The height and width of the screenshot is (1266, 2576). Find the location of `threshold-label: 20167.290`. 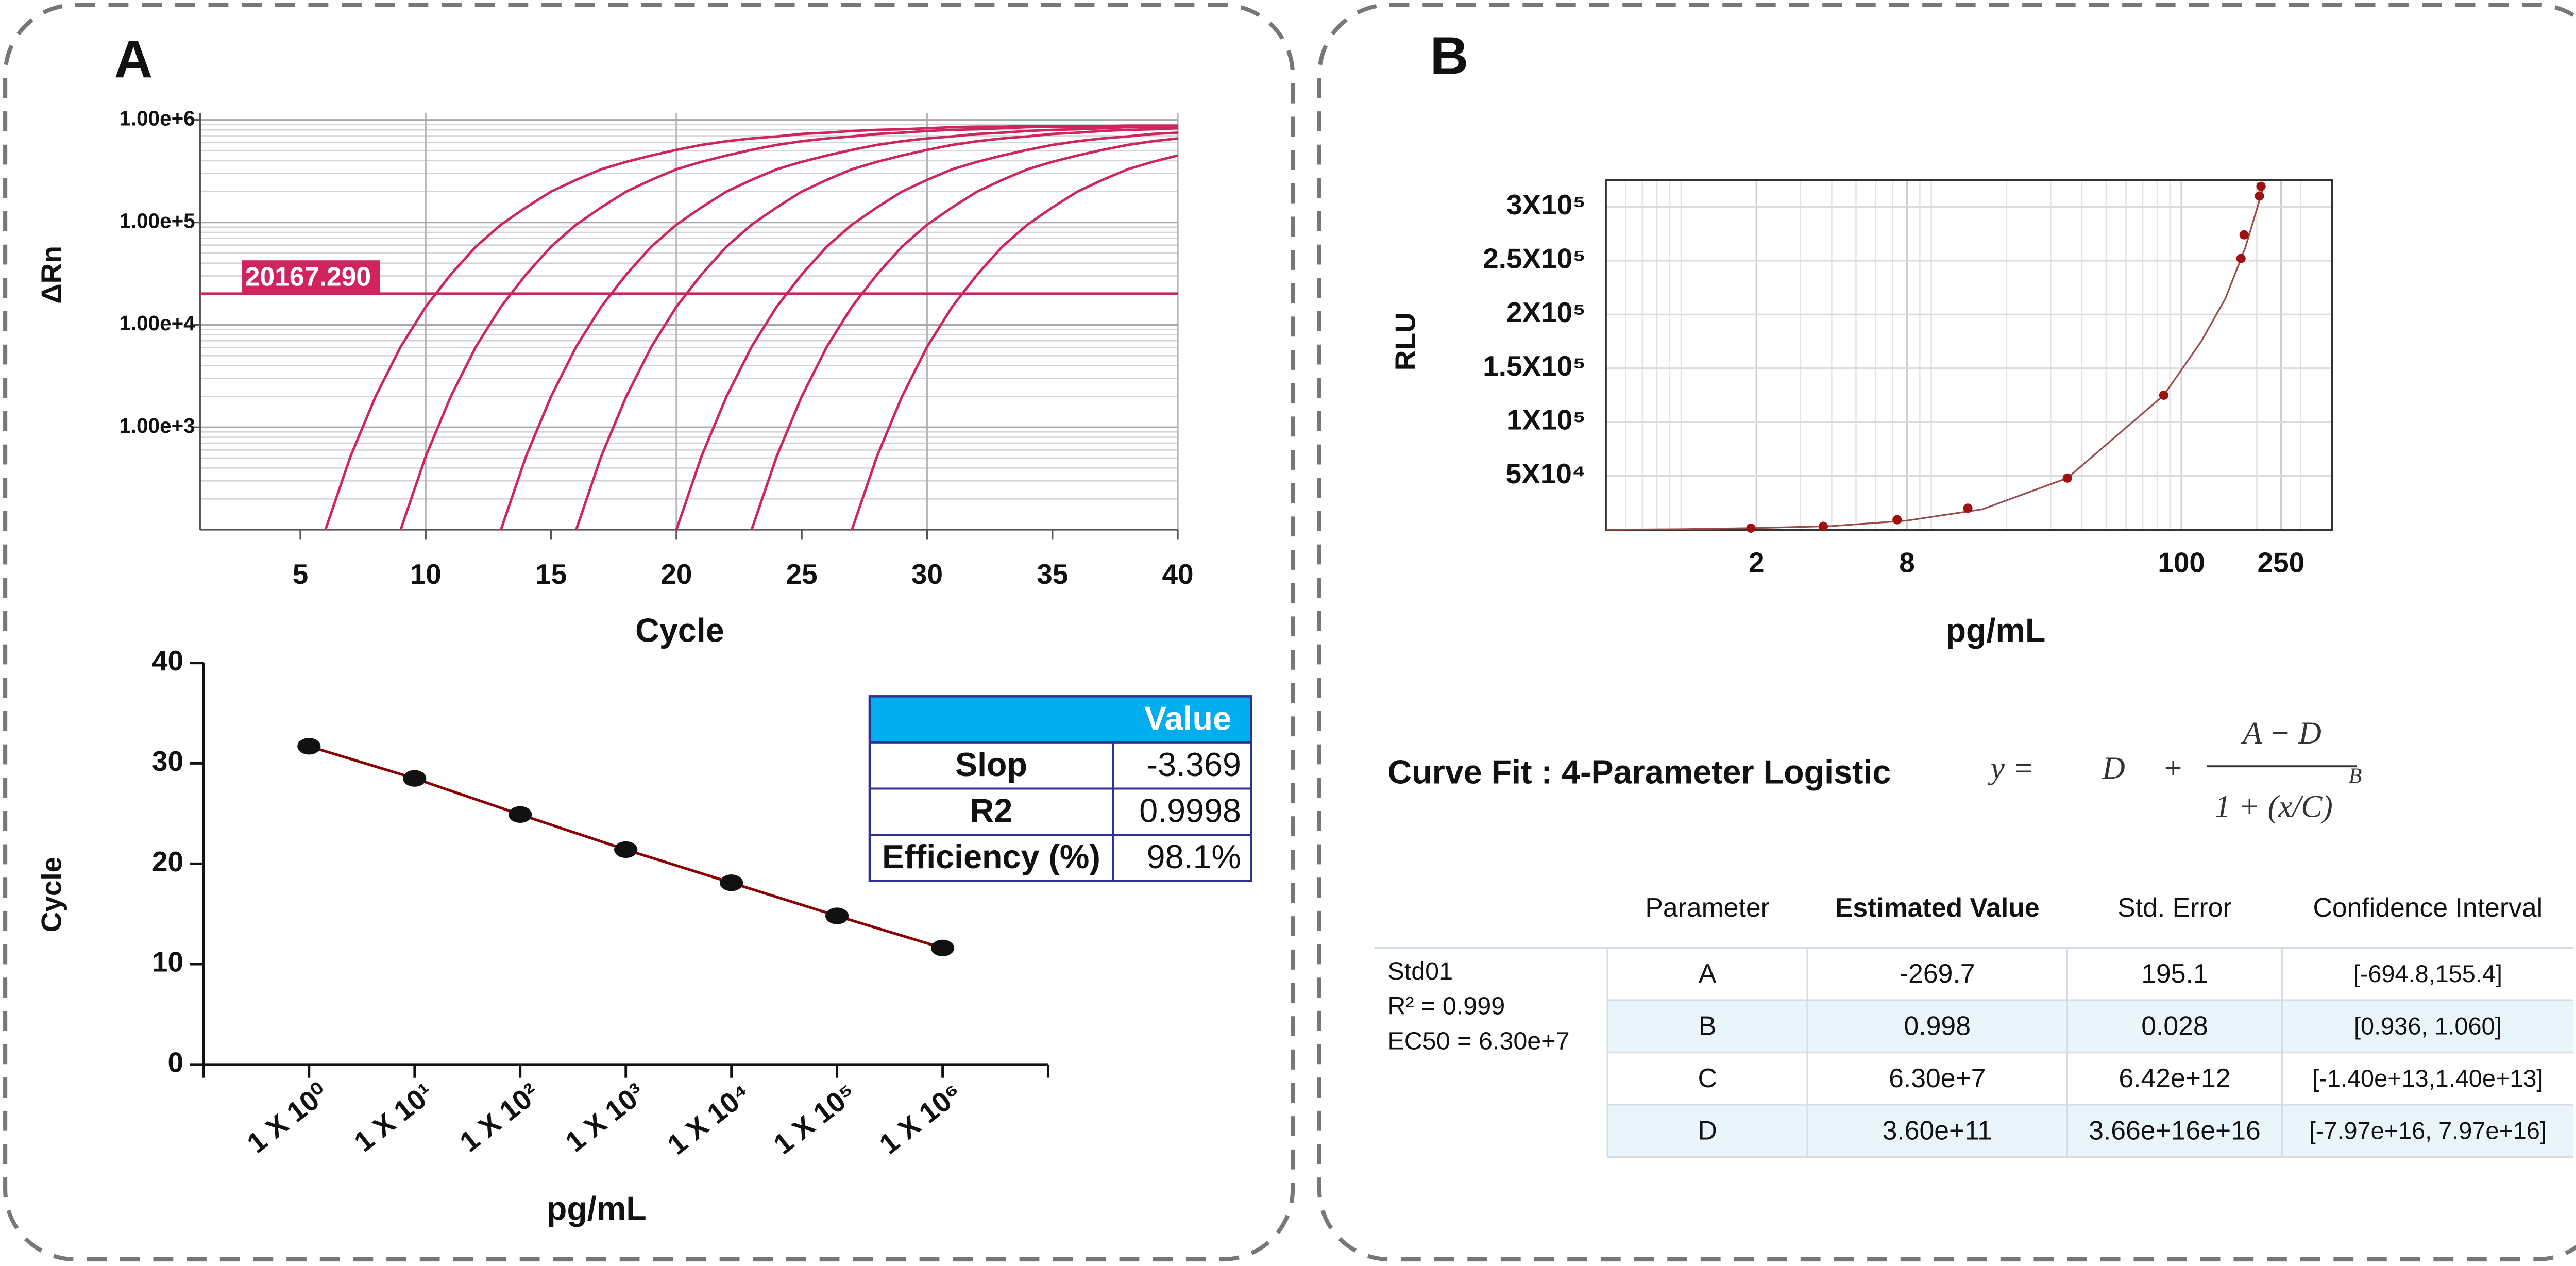

threshold-label: 20167.290 is located at coordinates (308, 276).